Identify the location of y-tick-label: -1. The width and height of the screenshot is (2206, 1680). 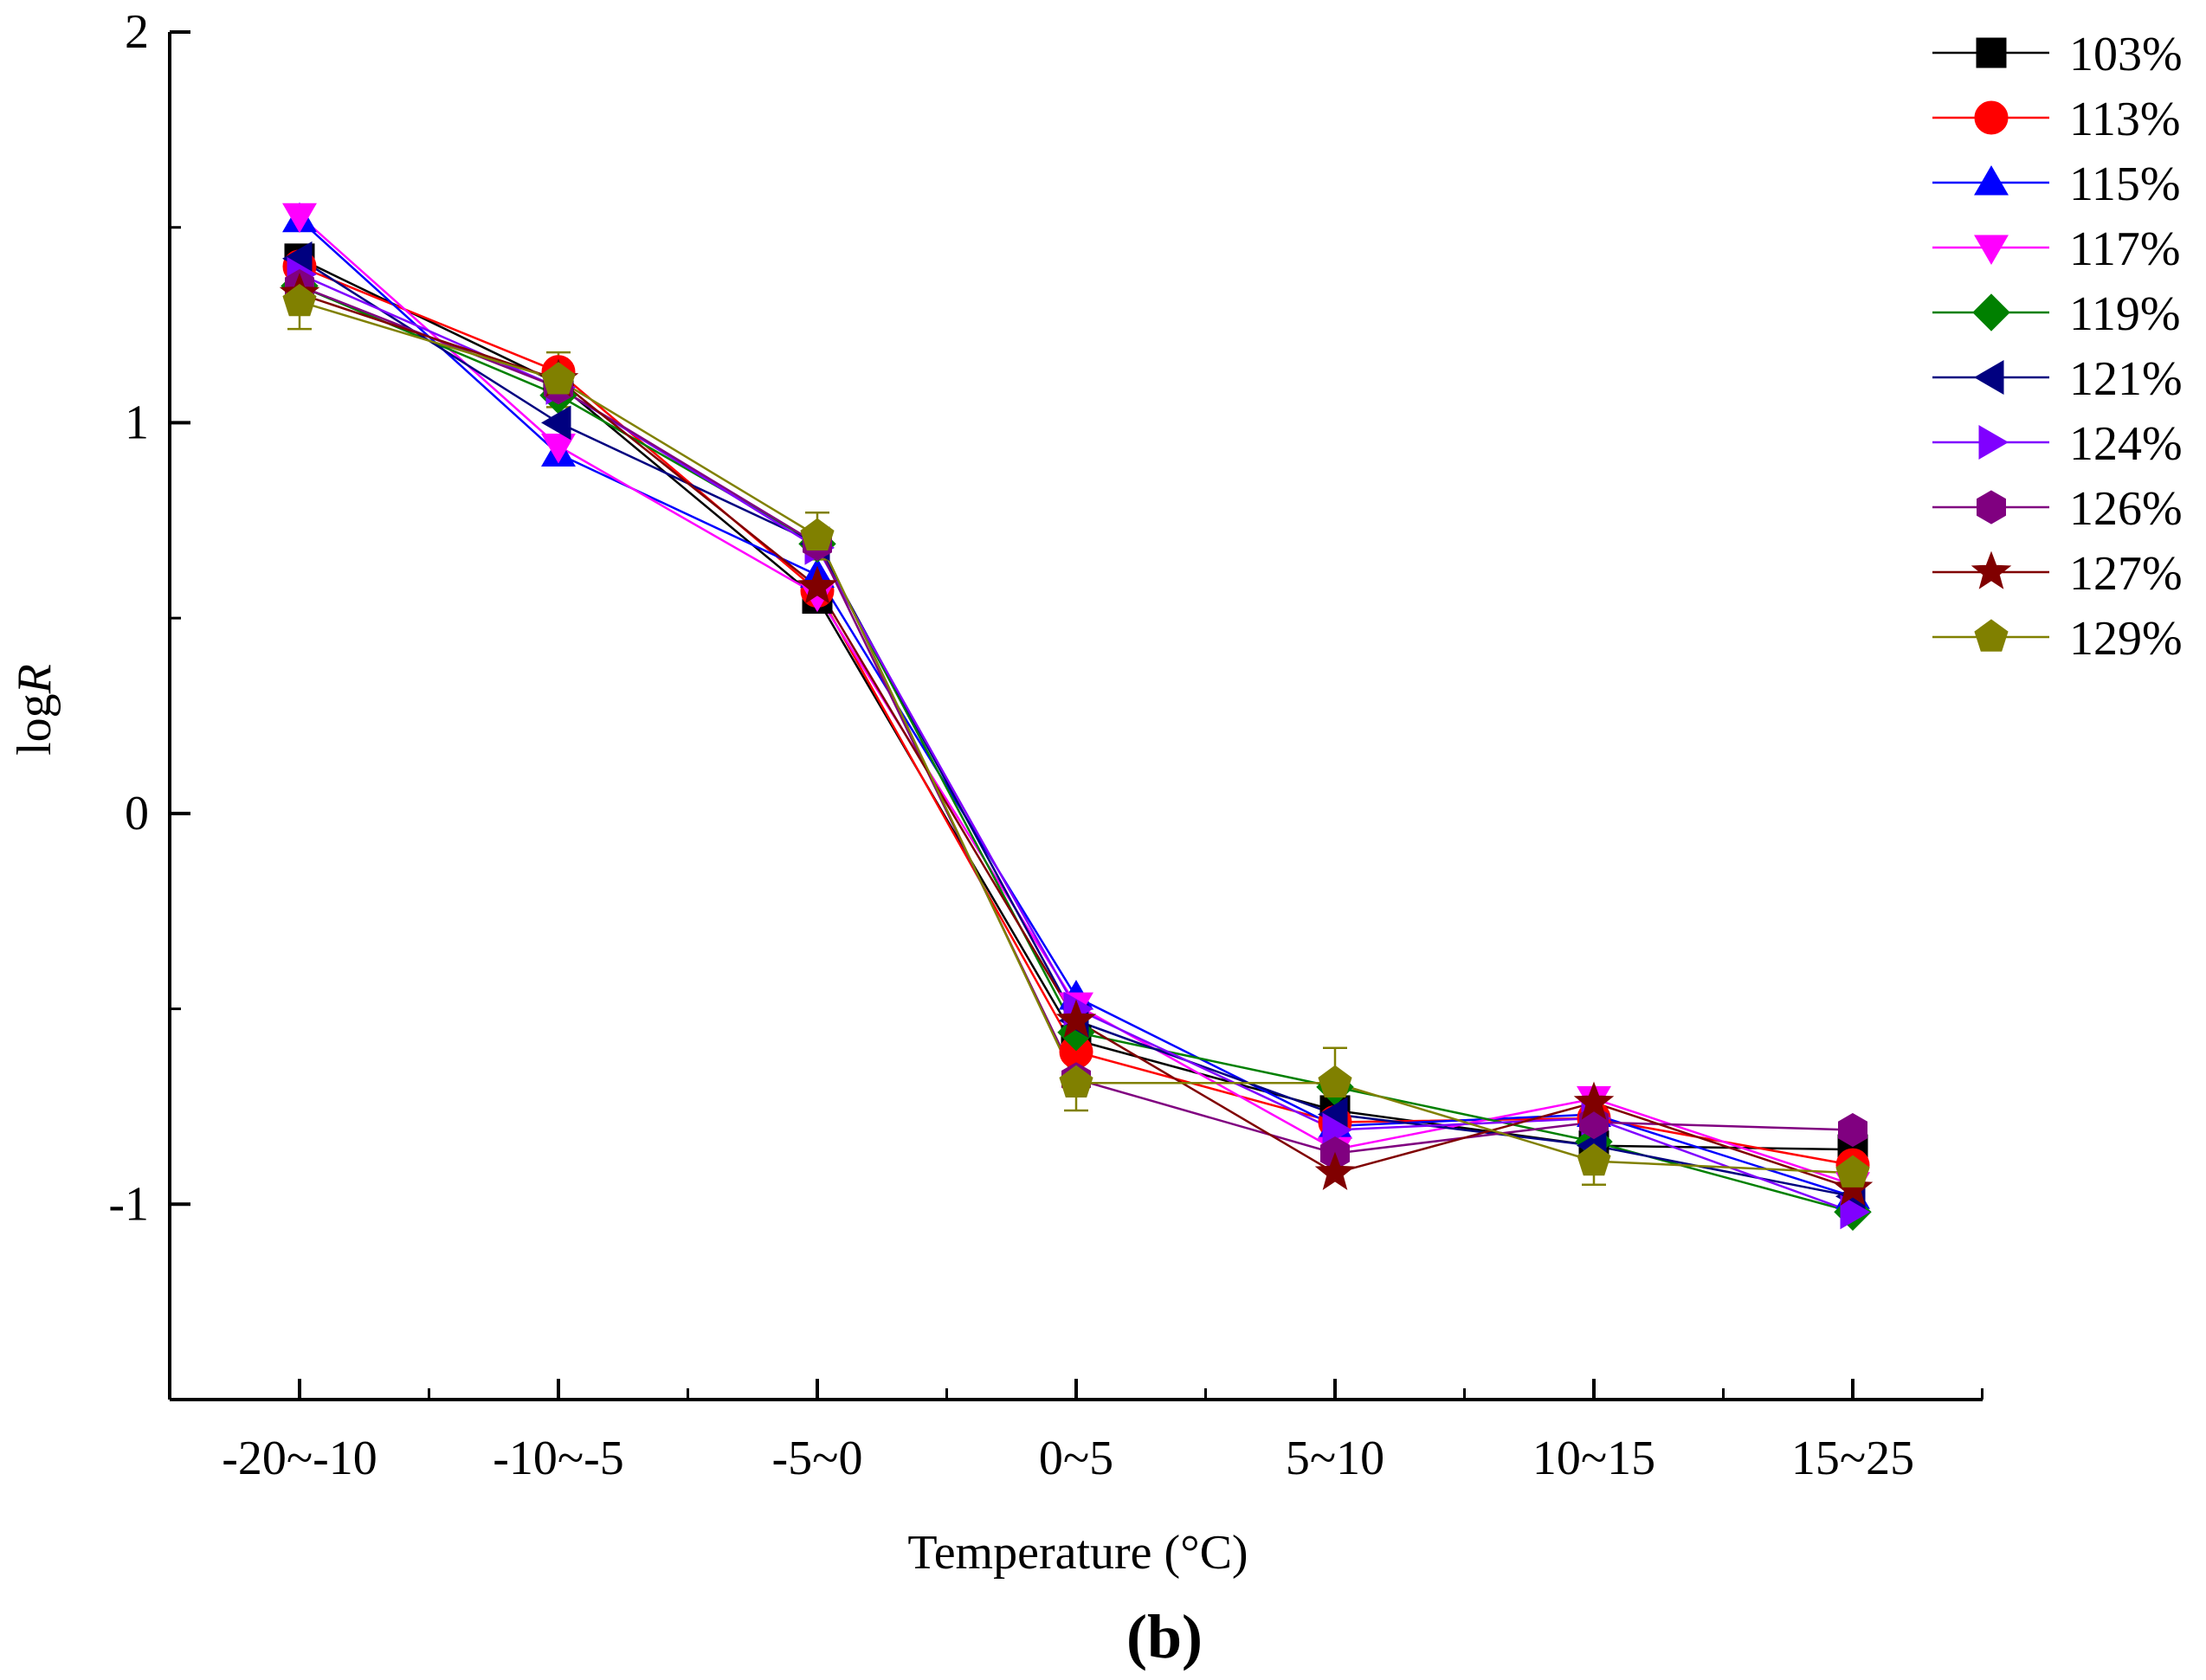
(128, 1204).